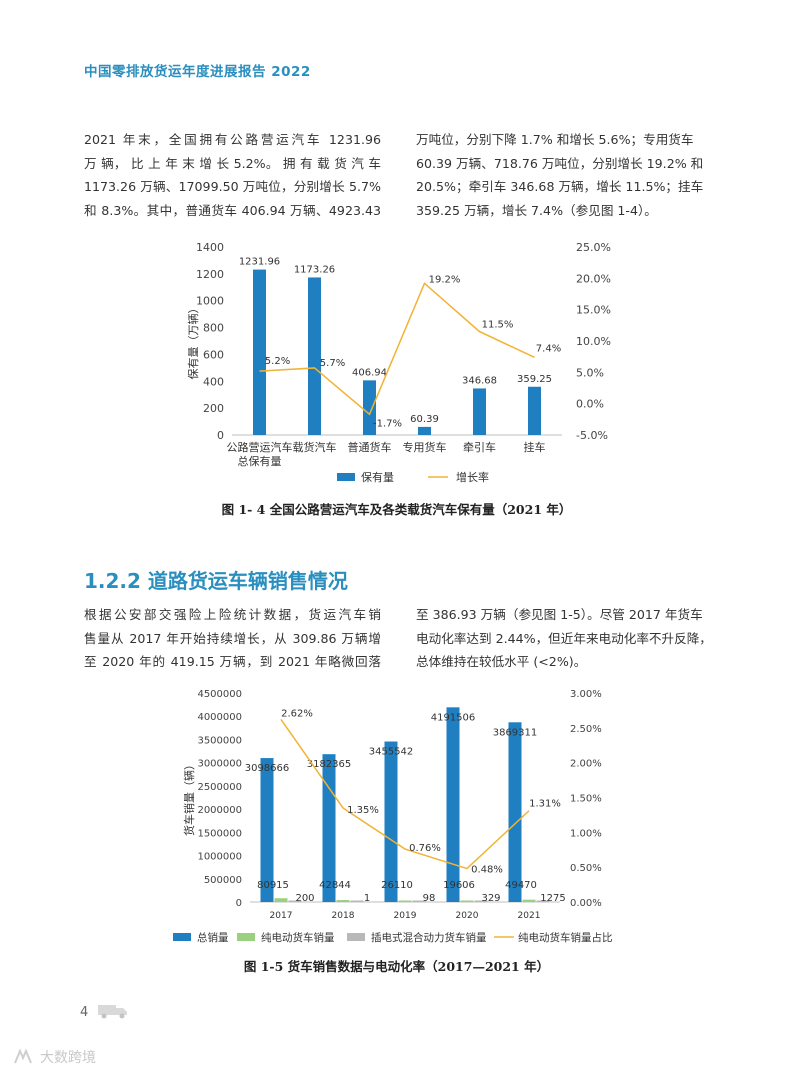 The width and height of the screenshot is (793, 1077). Describe the element at coordinates (559, 614) in the screenshot. I see `text-line: 至 386.93 万辆（参见图 1-5）。尽管 2017 年货车` at that location.